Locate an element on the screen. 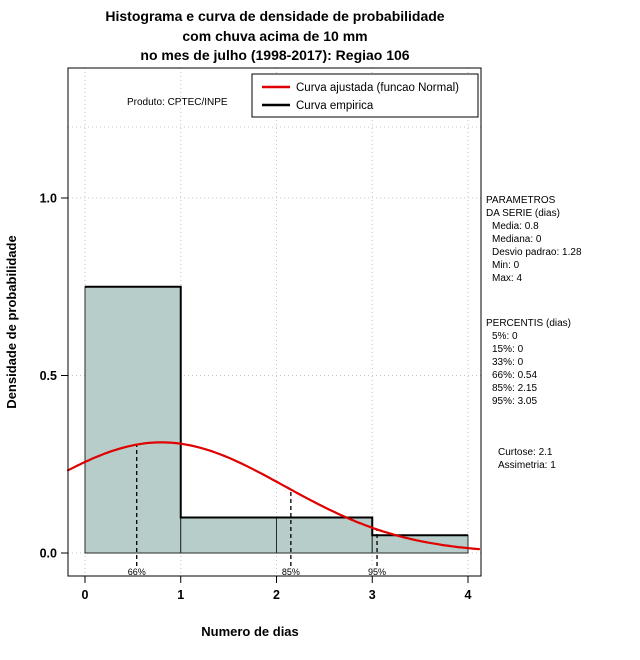 This screenshot has width=640, height=660. chart-title-line3: no mes de julho (1998-2017): Regiao 106 is located at coordinates (274, 55).